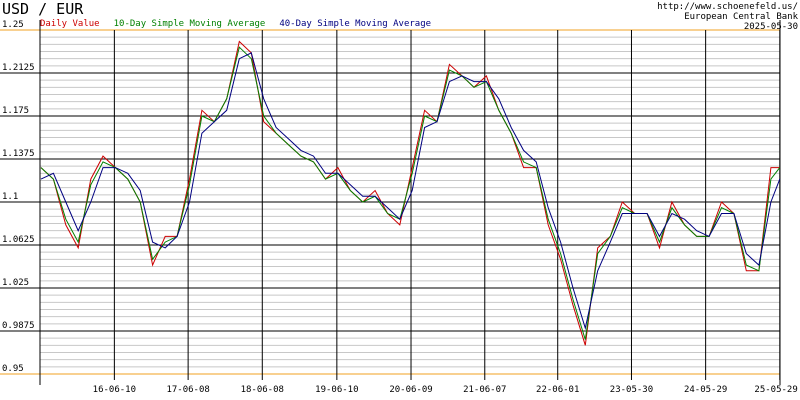 Image resolution: width=800 pixels, height=400 pixels. I want to click on x-tick-label: 16-06-10, so click(114, 390).